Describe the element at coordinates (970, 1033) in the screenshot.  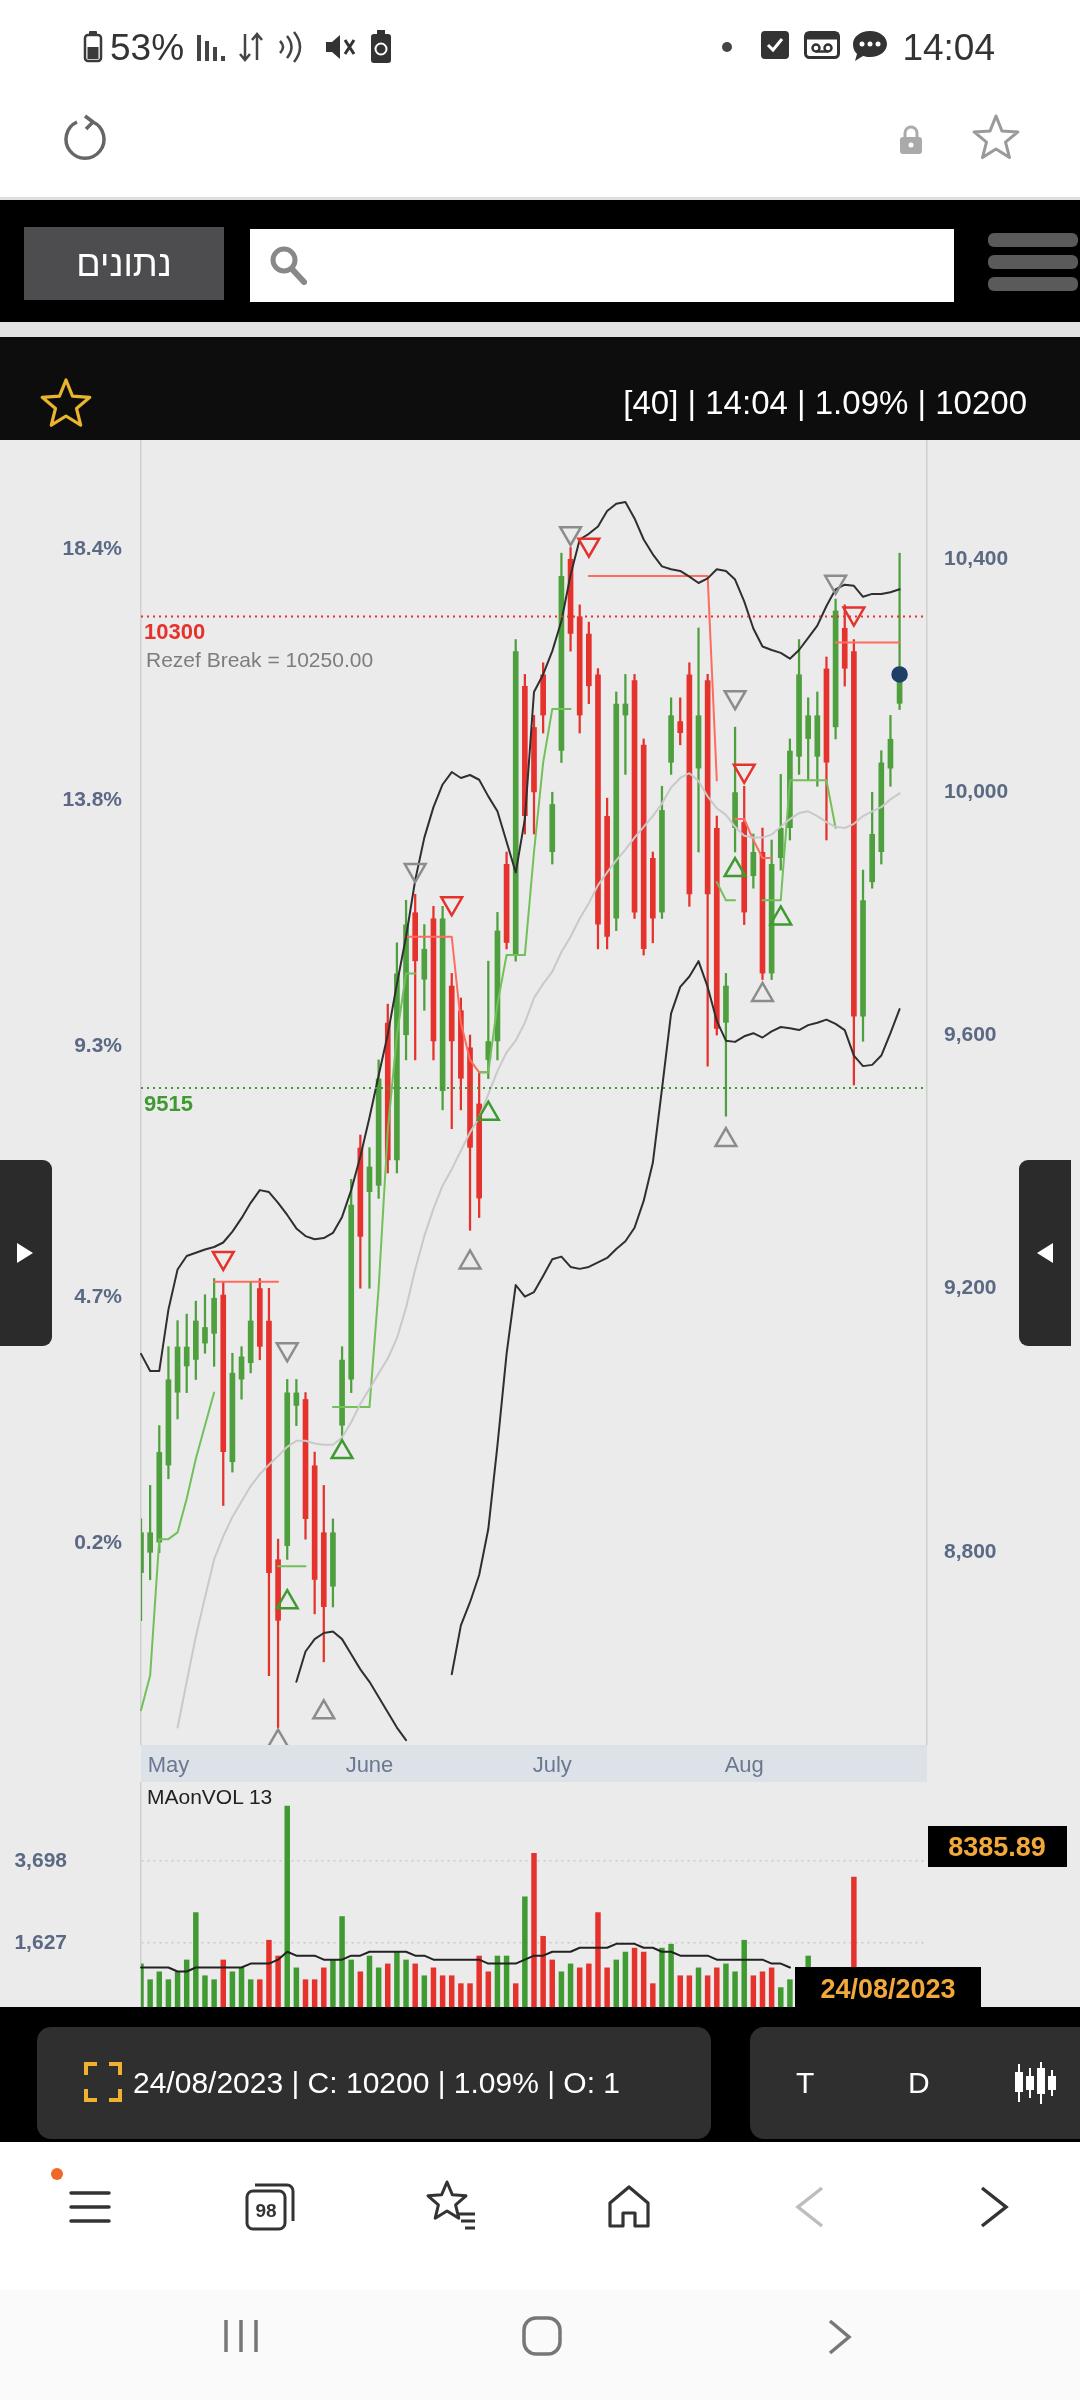
I see `y-tick-label: 9,600` at that location.